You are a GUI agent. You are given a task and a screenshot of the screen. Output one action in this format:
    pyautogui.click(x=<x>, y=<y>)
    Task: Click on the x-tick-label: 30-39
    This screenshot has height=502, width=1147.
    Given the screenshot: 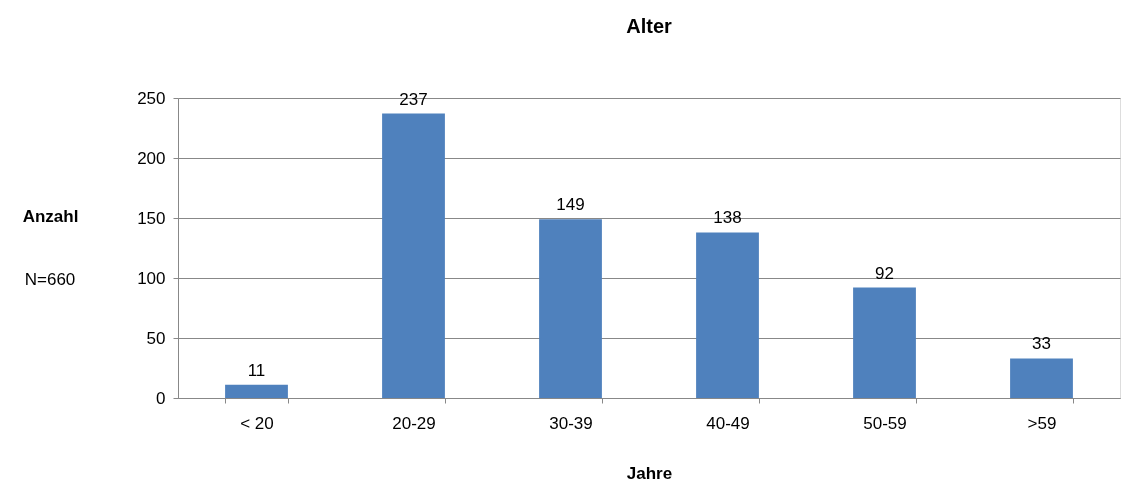 What is the action you would take?
    pyautogui.click(x=571, y=423)
    